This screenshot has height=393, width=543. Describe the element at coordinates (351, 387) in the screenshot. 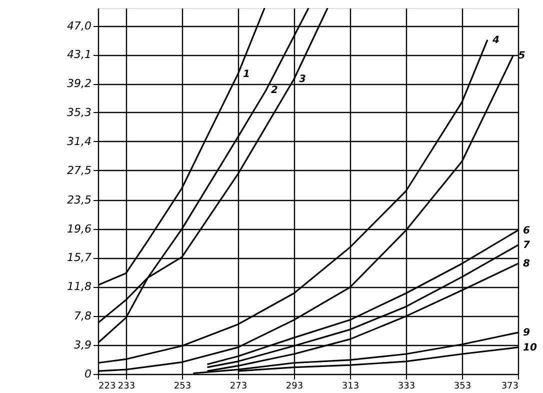

I see `x-tick-label: 313` at that location.